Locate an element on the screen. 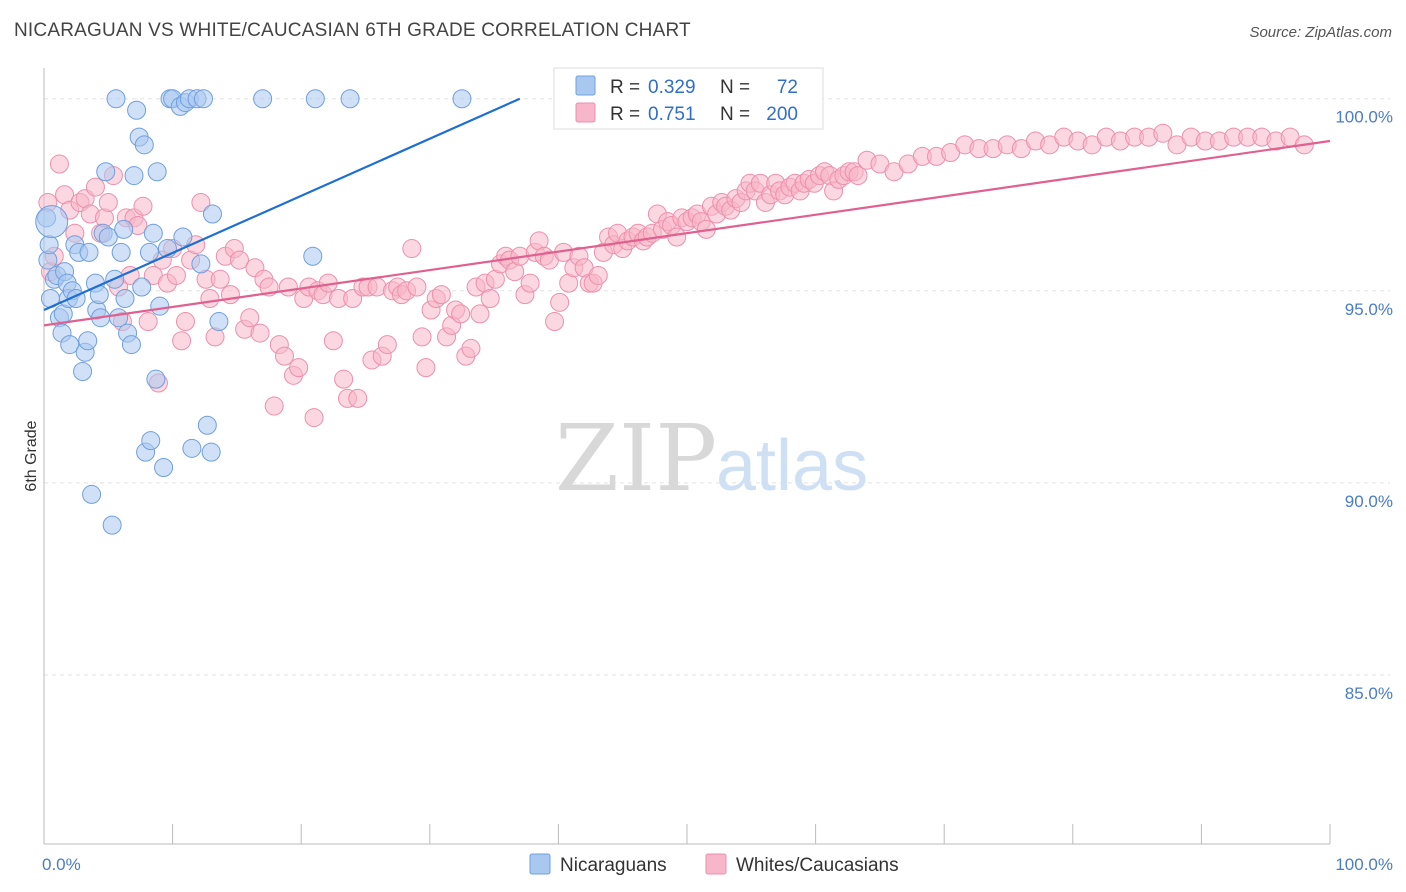 This screenshot has height=892, width=1406. chart-source: Source: ZipAtlas.com is located at coordinates (1320, 32).